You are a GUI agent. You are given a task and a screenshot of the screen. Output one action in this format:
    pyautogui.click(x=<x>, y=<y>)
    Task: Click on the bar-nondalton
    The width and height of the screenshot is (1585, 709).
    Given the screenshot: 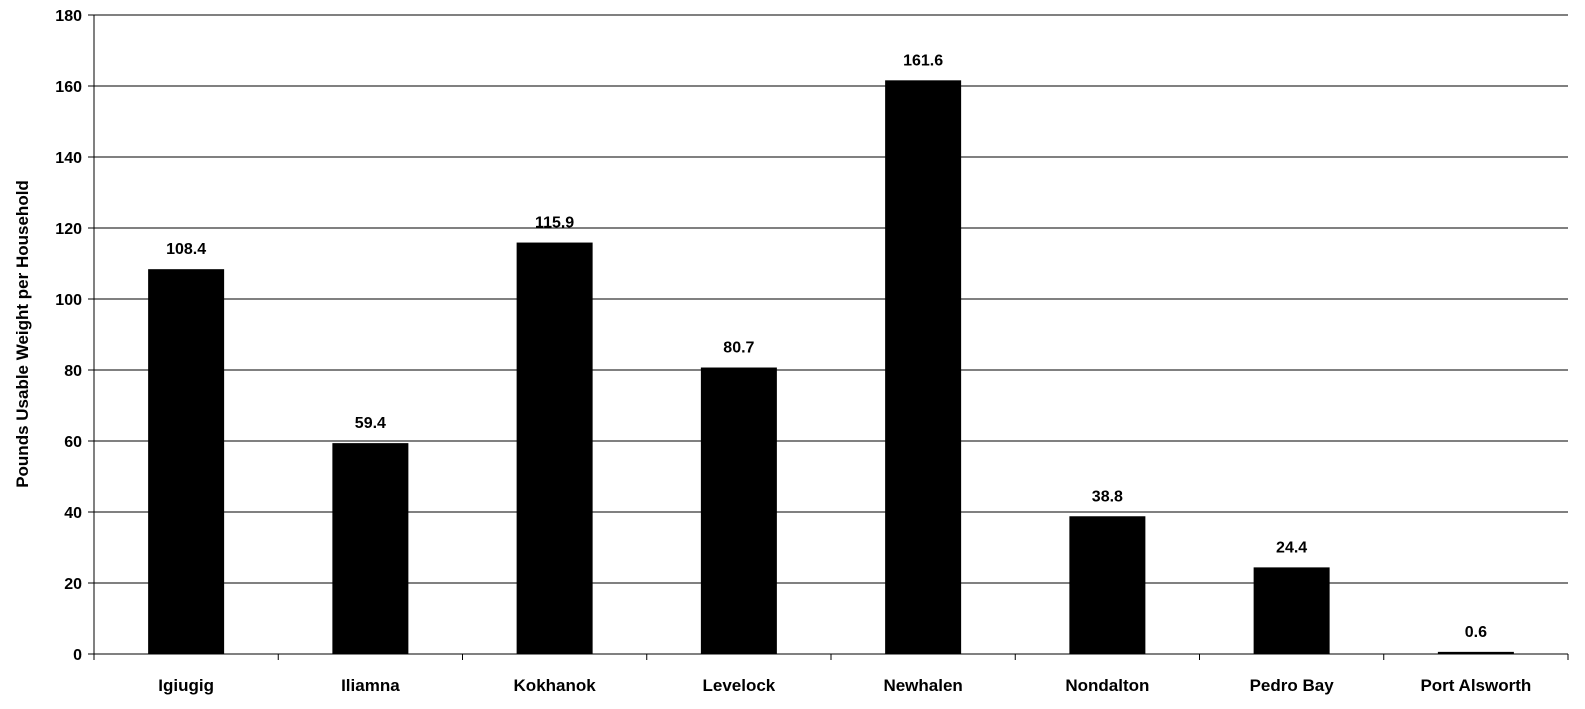 What is the action you would take?
    pyautogui.click(x=1107, y=585)
    